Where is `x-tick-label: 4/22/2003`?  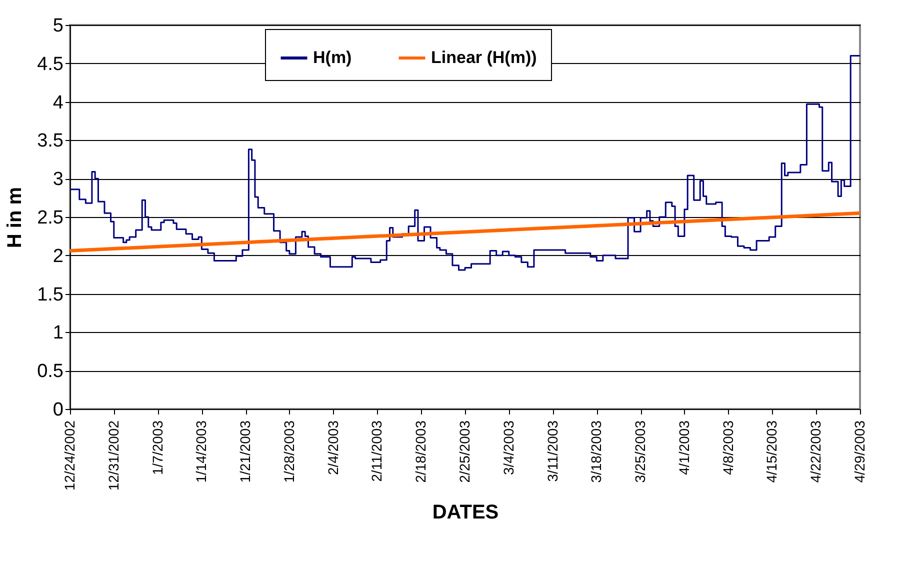
x-tick-label: 4/22/2003 is located at coordinates (816, 451).